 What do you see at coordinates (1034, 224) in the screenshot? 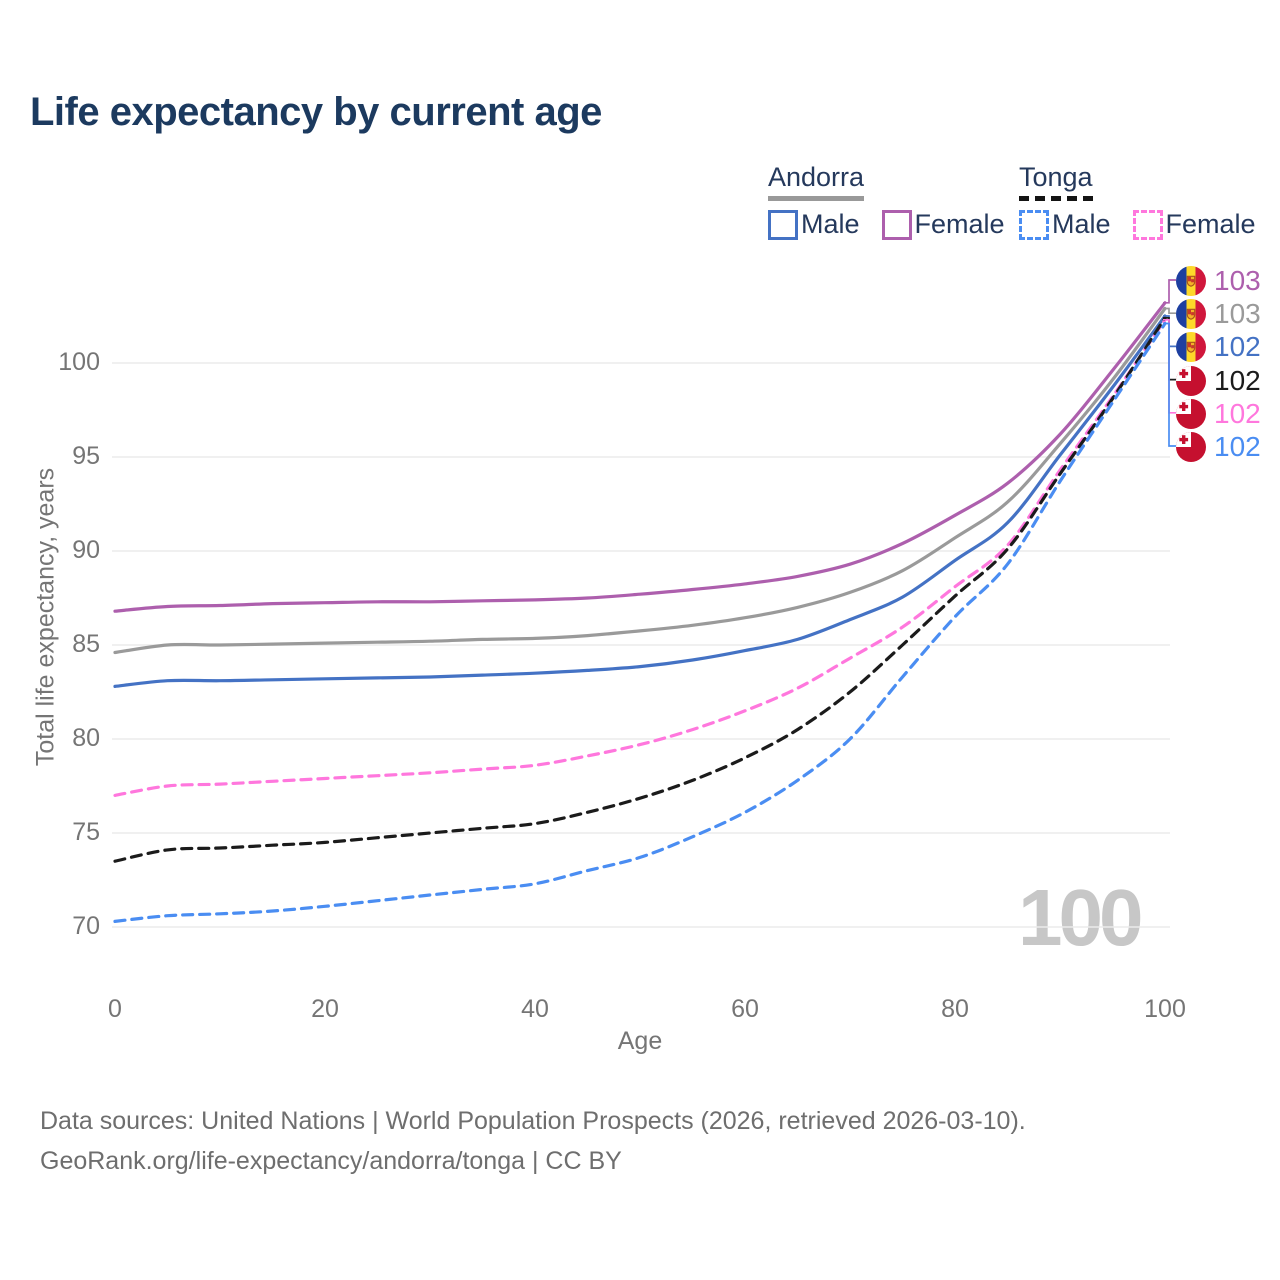
I see `tonga-male-swatch-icon` at bounding box center [1034, 224].